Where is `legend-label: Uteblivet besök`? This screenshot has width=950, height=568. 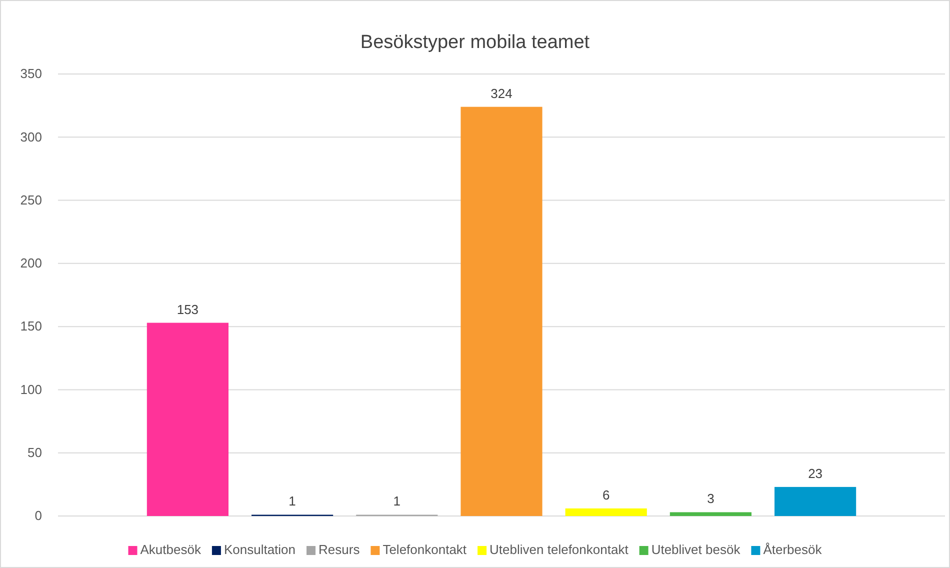
legend-label: Uteblivet besök is located at coordinates (696, 549).